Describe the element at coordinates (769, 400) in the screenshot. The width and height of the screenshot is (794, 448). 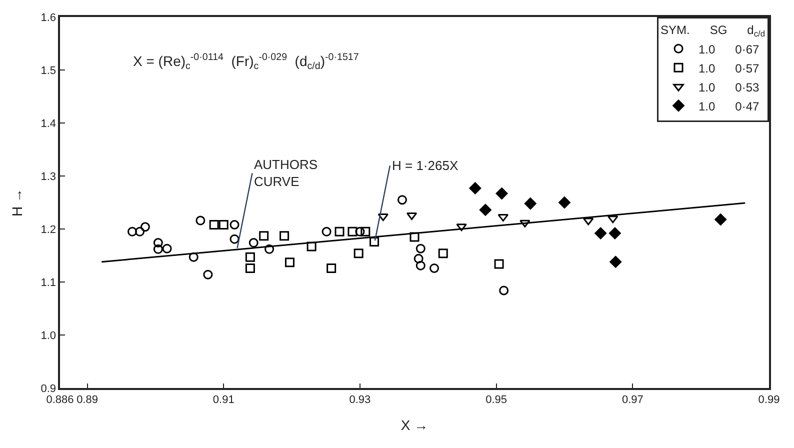
I see `x-tick-label: 0.99` at that location.